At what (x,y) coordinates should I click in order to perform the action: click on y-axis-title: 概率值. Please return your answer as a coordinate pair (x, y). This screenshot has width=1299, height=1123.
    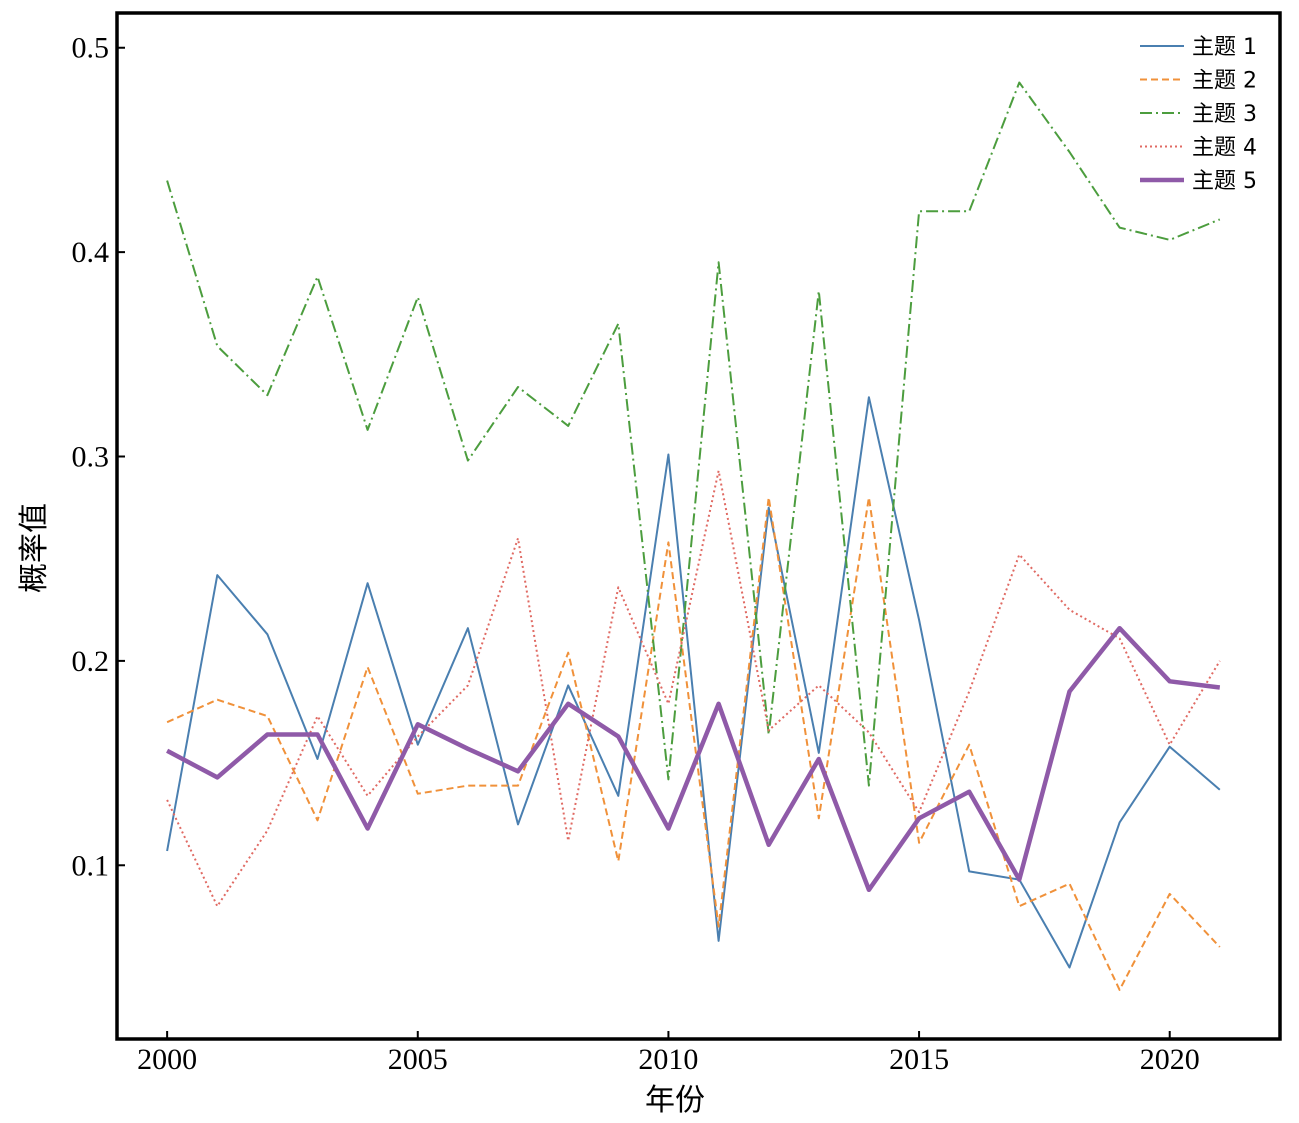
    Looking at the image, I should click on (34, 548).